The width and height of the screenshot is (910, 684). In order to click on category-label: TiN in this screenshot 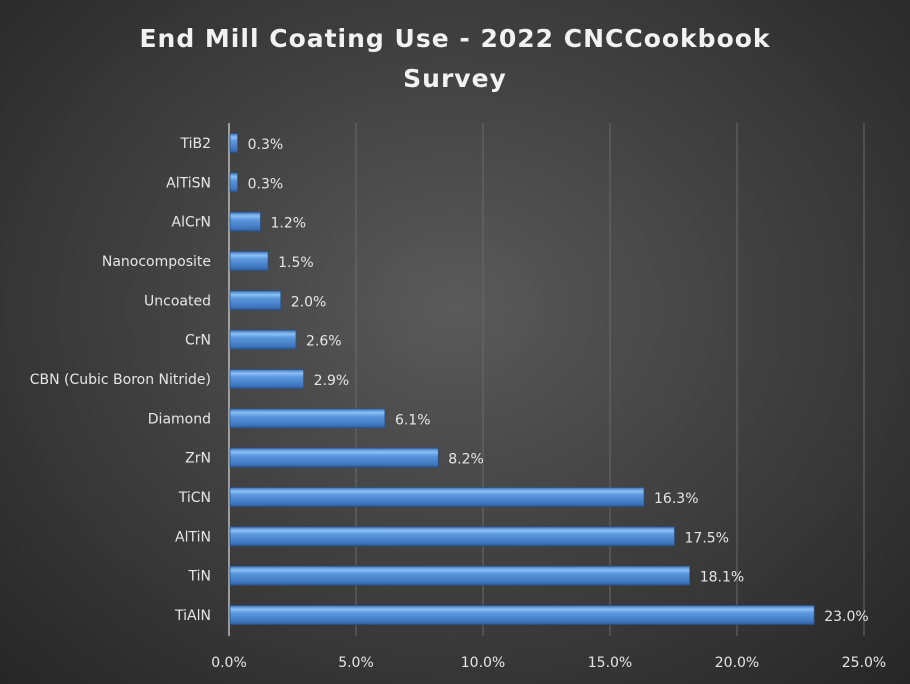, I will do `click(199, 577)`.